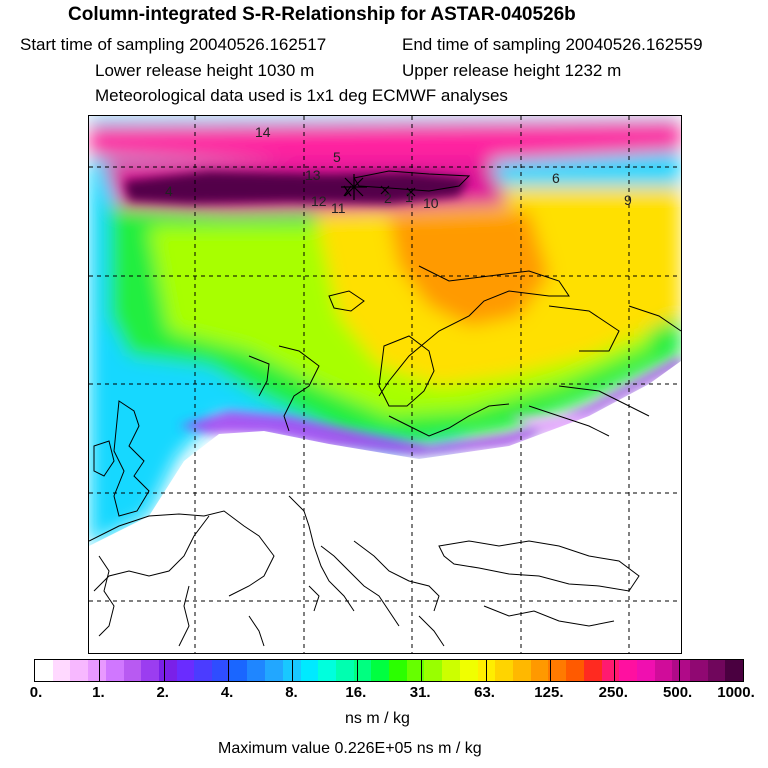  What do you see at coordinates (512, 70) in the screenshot?
I see `upper-release-height-label: Upper release height 1232 m` at bounding box center [512, 70].